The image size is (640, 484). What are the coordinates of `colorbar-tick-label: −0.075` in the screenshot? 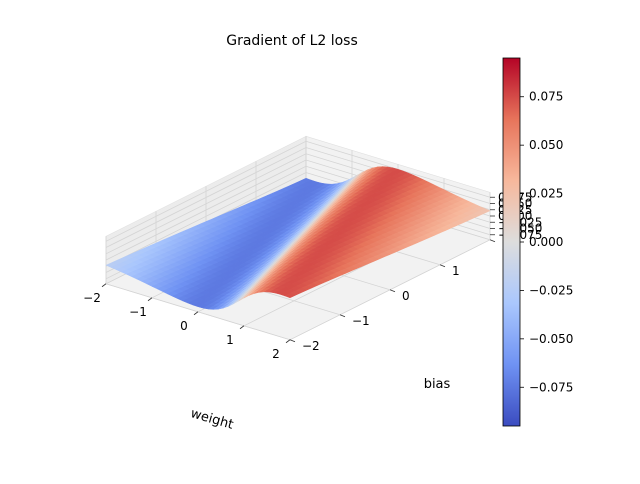 It's located at (551, 387).